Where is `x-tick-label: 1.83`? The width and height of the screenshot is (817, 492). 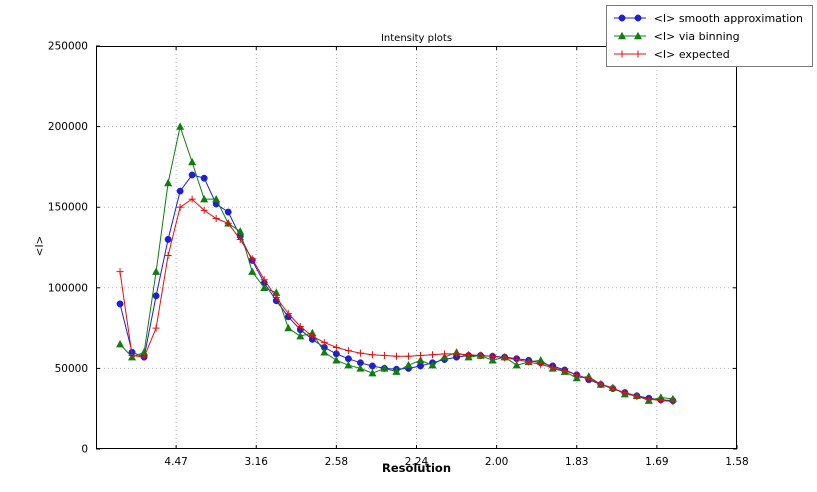 x-tick-label: 1.83 is located at coordinates (576, 462).